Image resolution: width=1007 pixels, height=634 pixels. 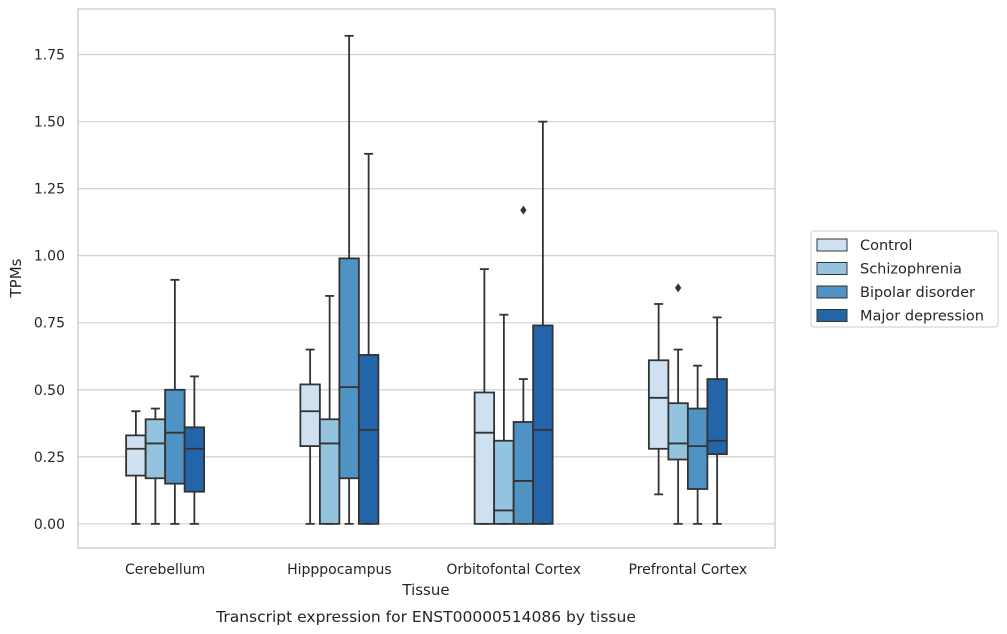 What do you see at coordinates (688, 570) in the screenshot?
I see `x-tick-label: Prefrontal Cortex` at bounding box center [688, 570].